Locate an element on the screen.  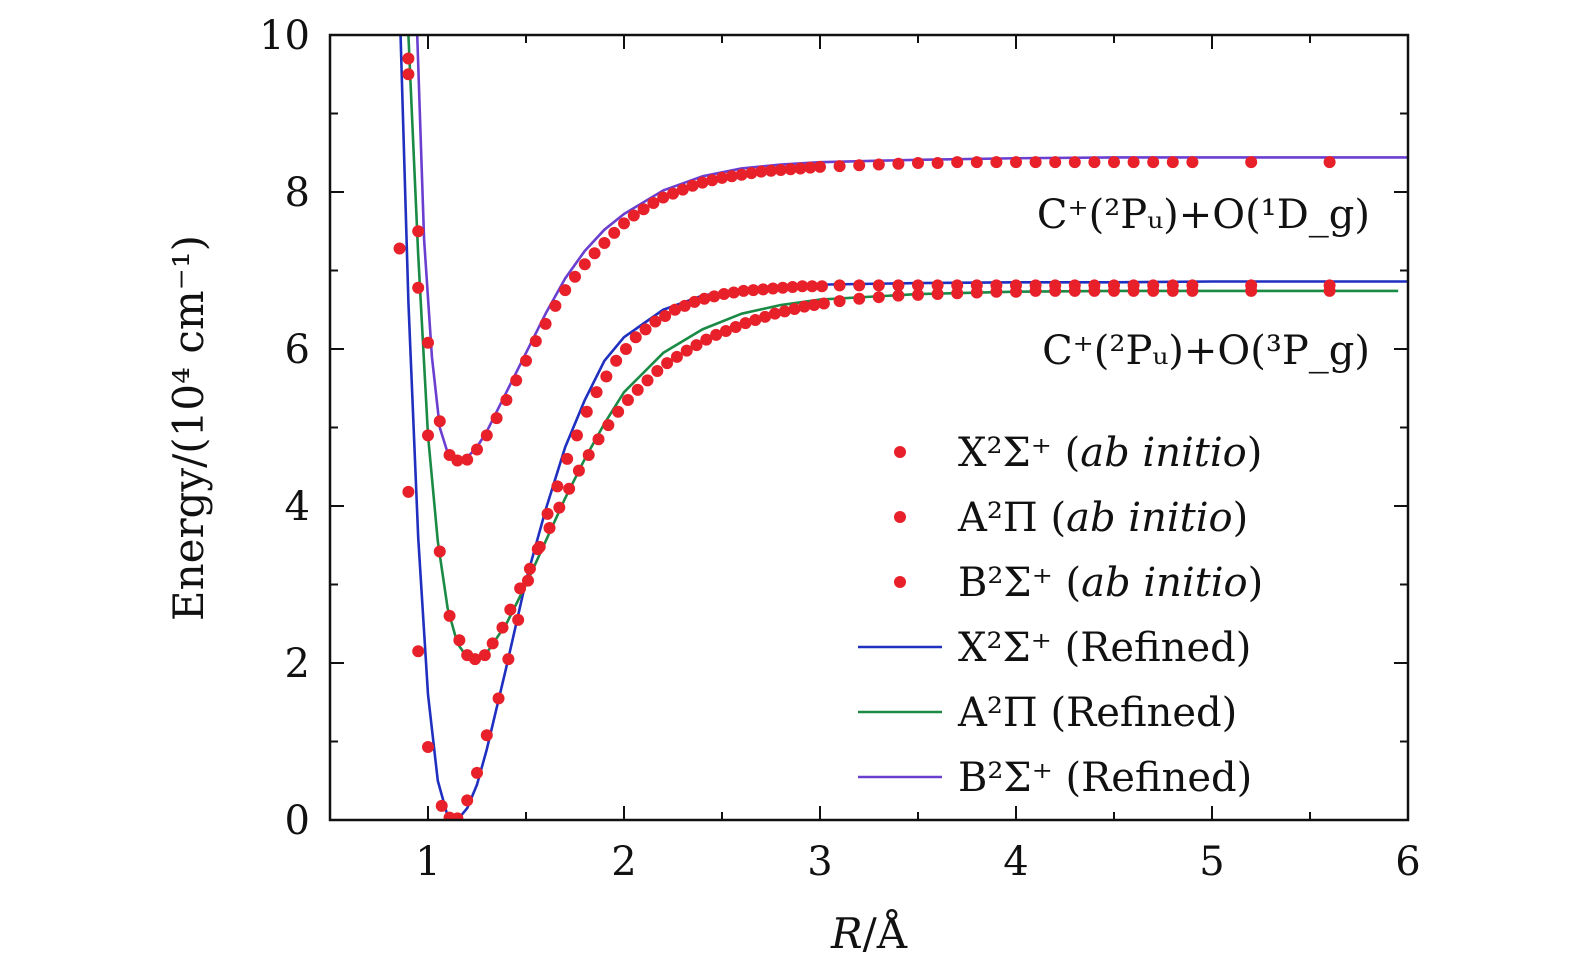
legend-label: X²Σ⁺ (Refined) is located at coordinates (1104, 648).